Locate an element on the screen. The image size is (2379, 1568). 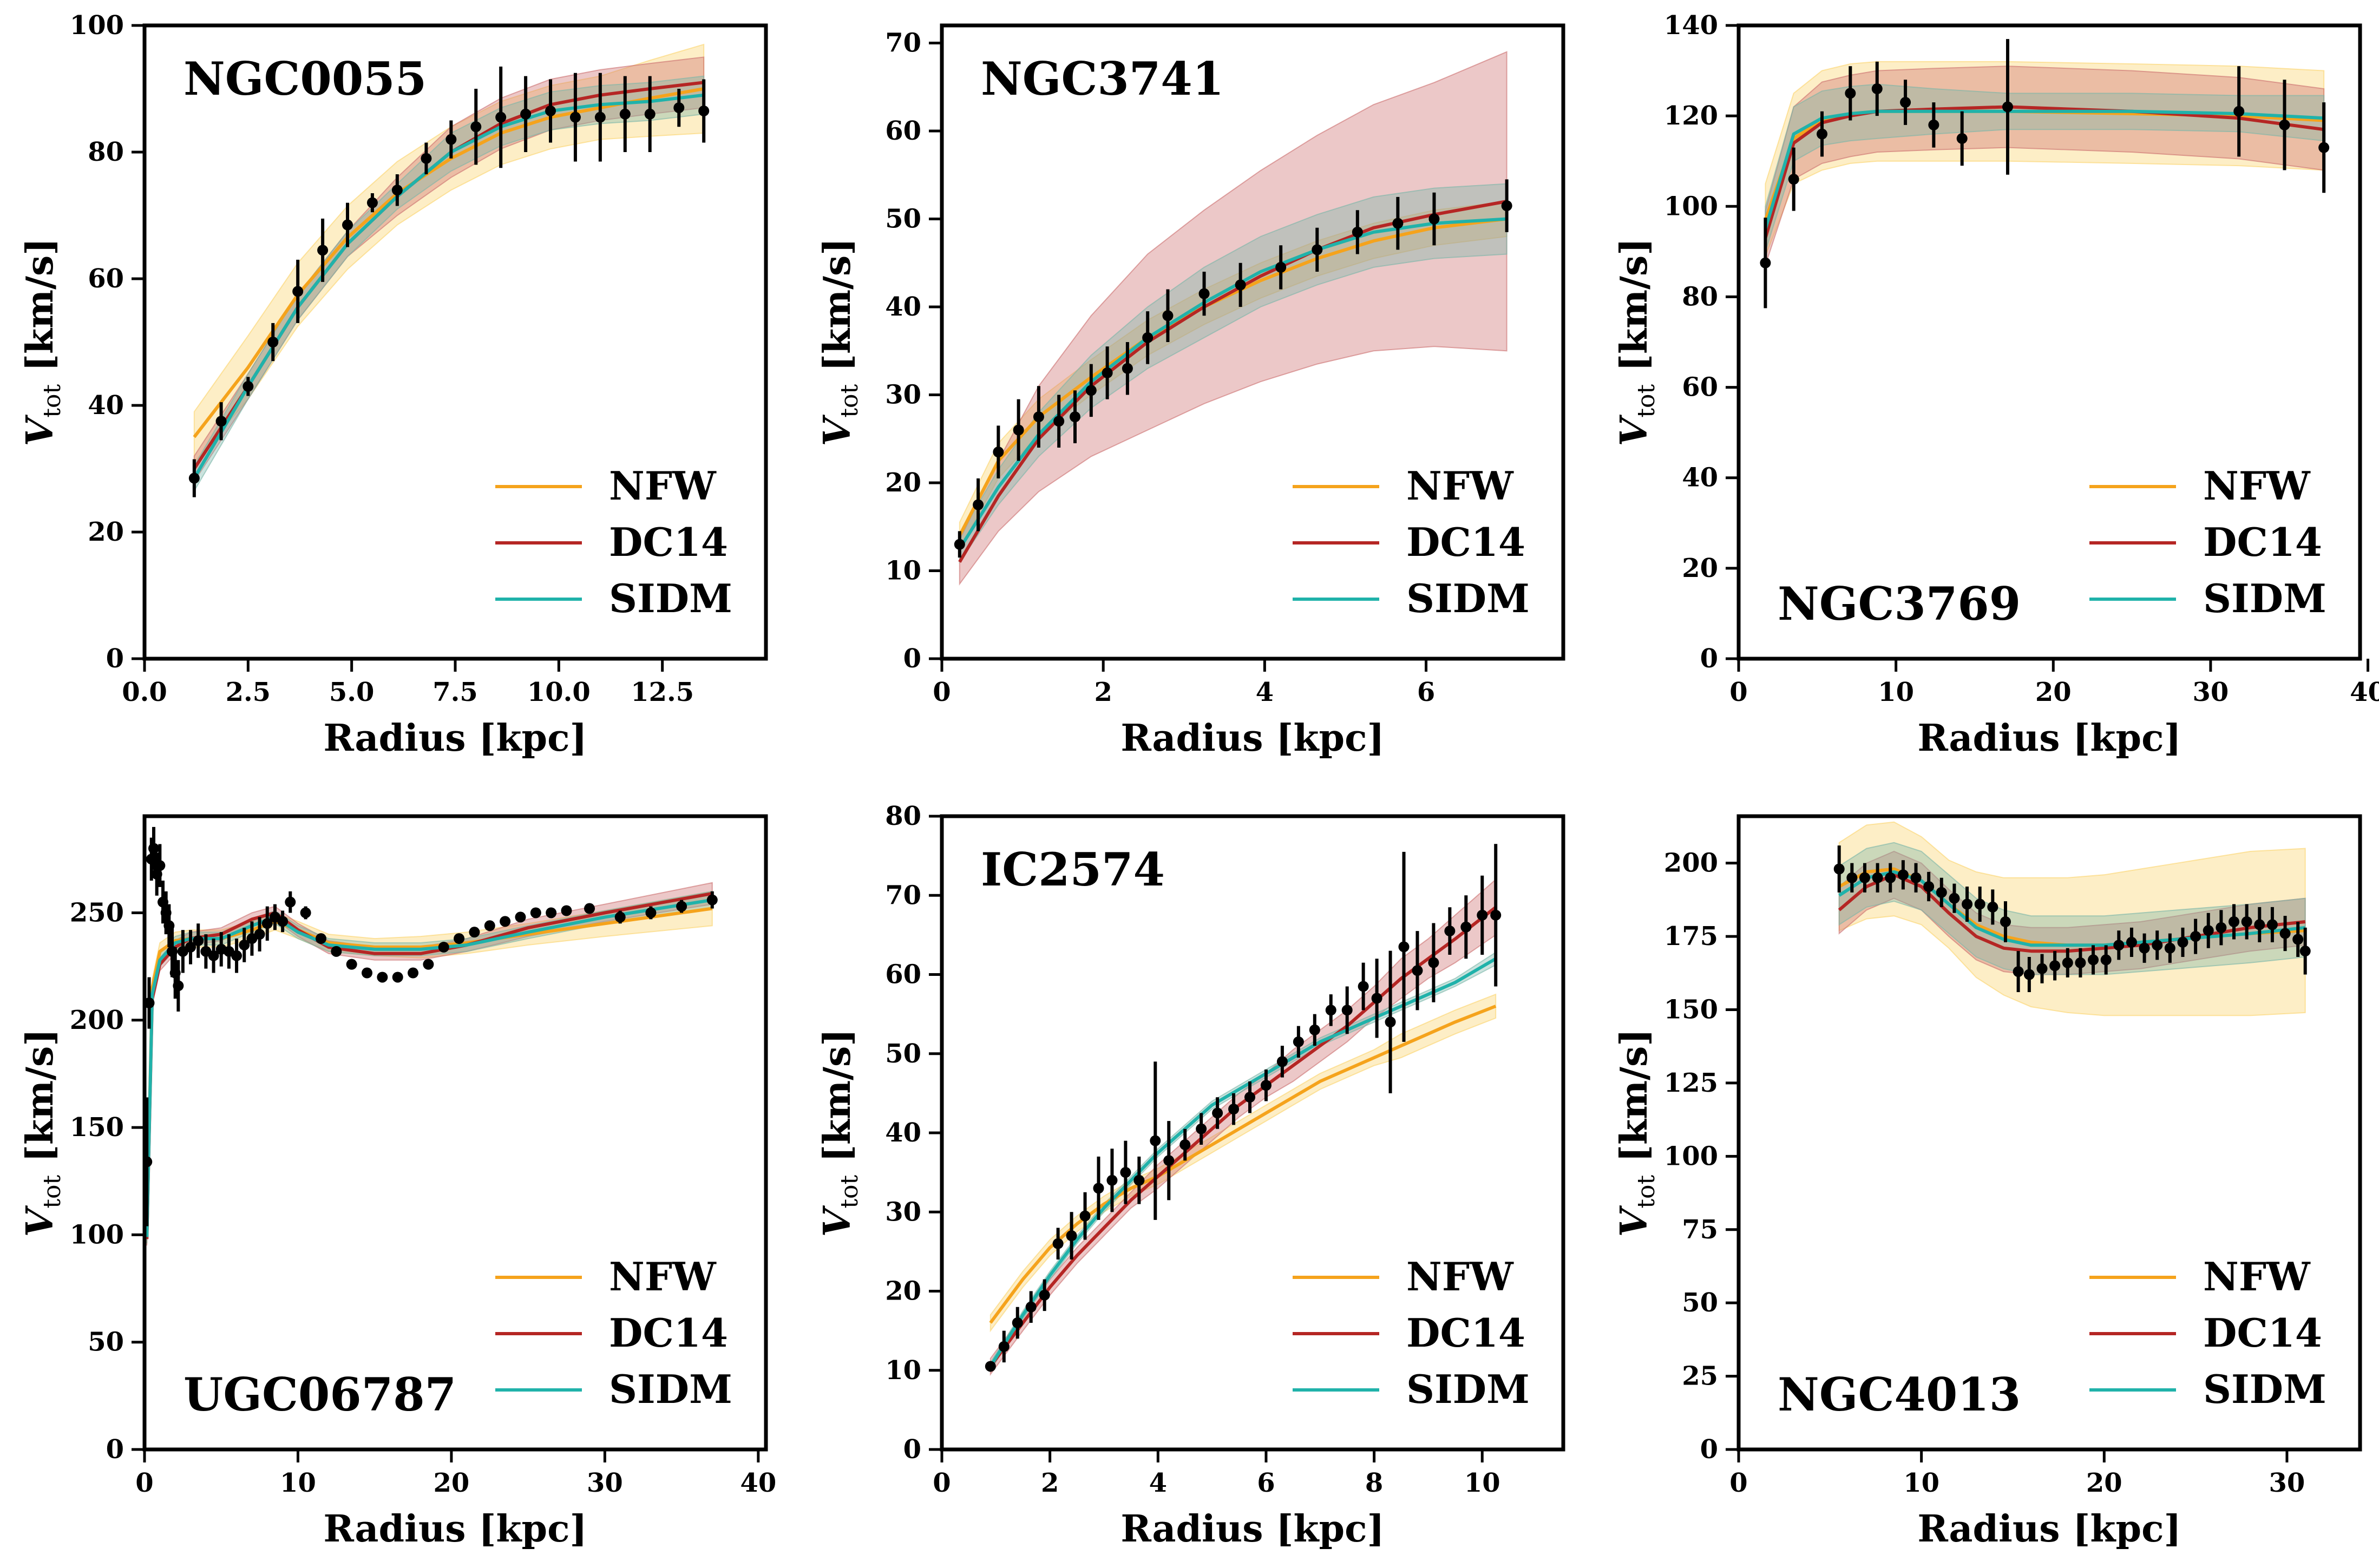
x-axis-label: Radius [kpc] is located at coordinates (455, 1529).